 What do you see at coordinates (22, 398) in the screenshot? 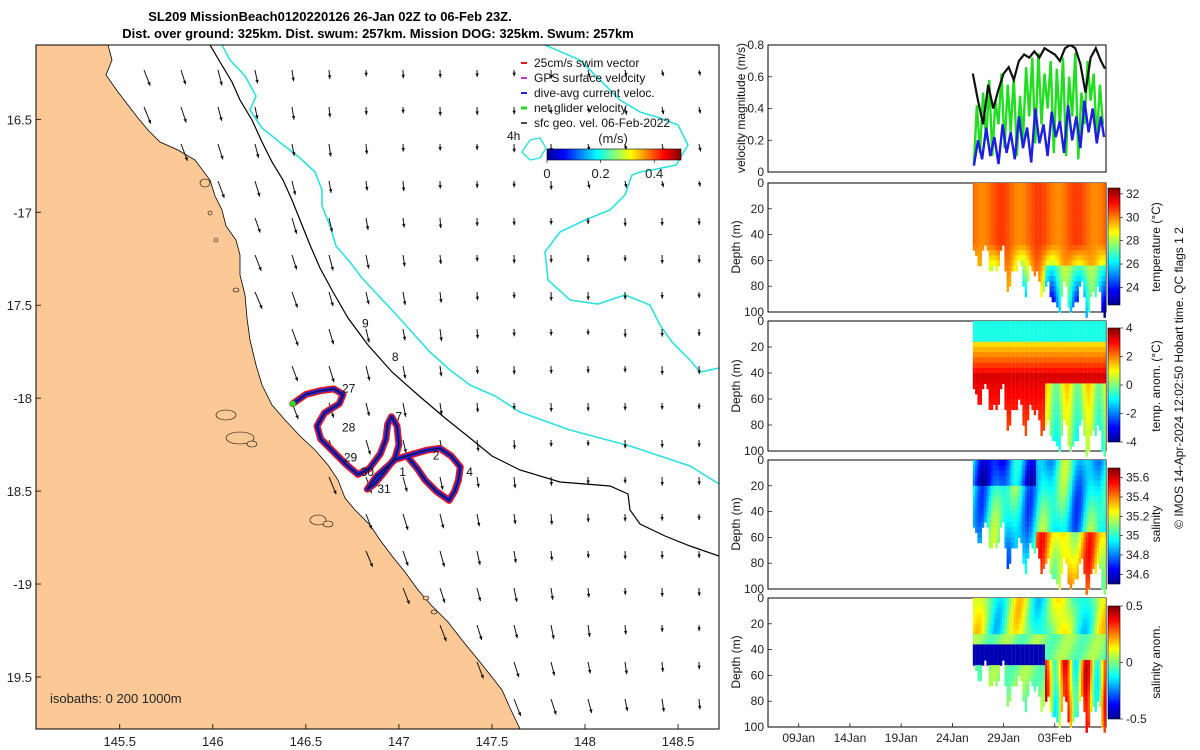
I see `map-ytick-label: -18` at bounding box center [22, 398].